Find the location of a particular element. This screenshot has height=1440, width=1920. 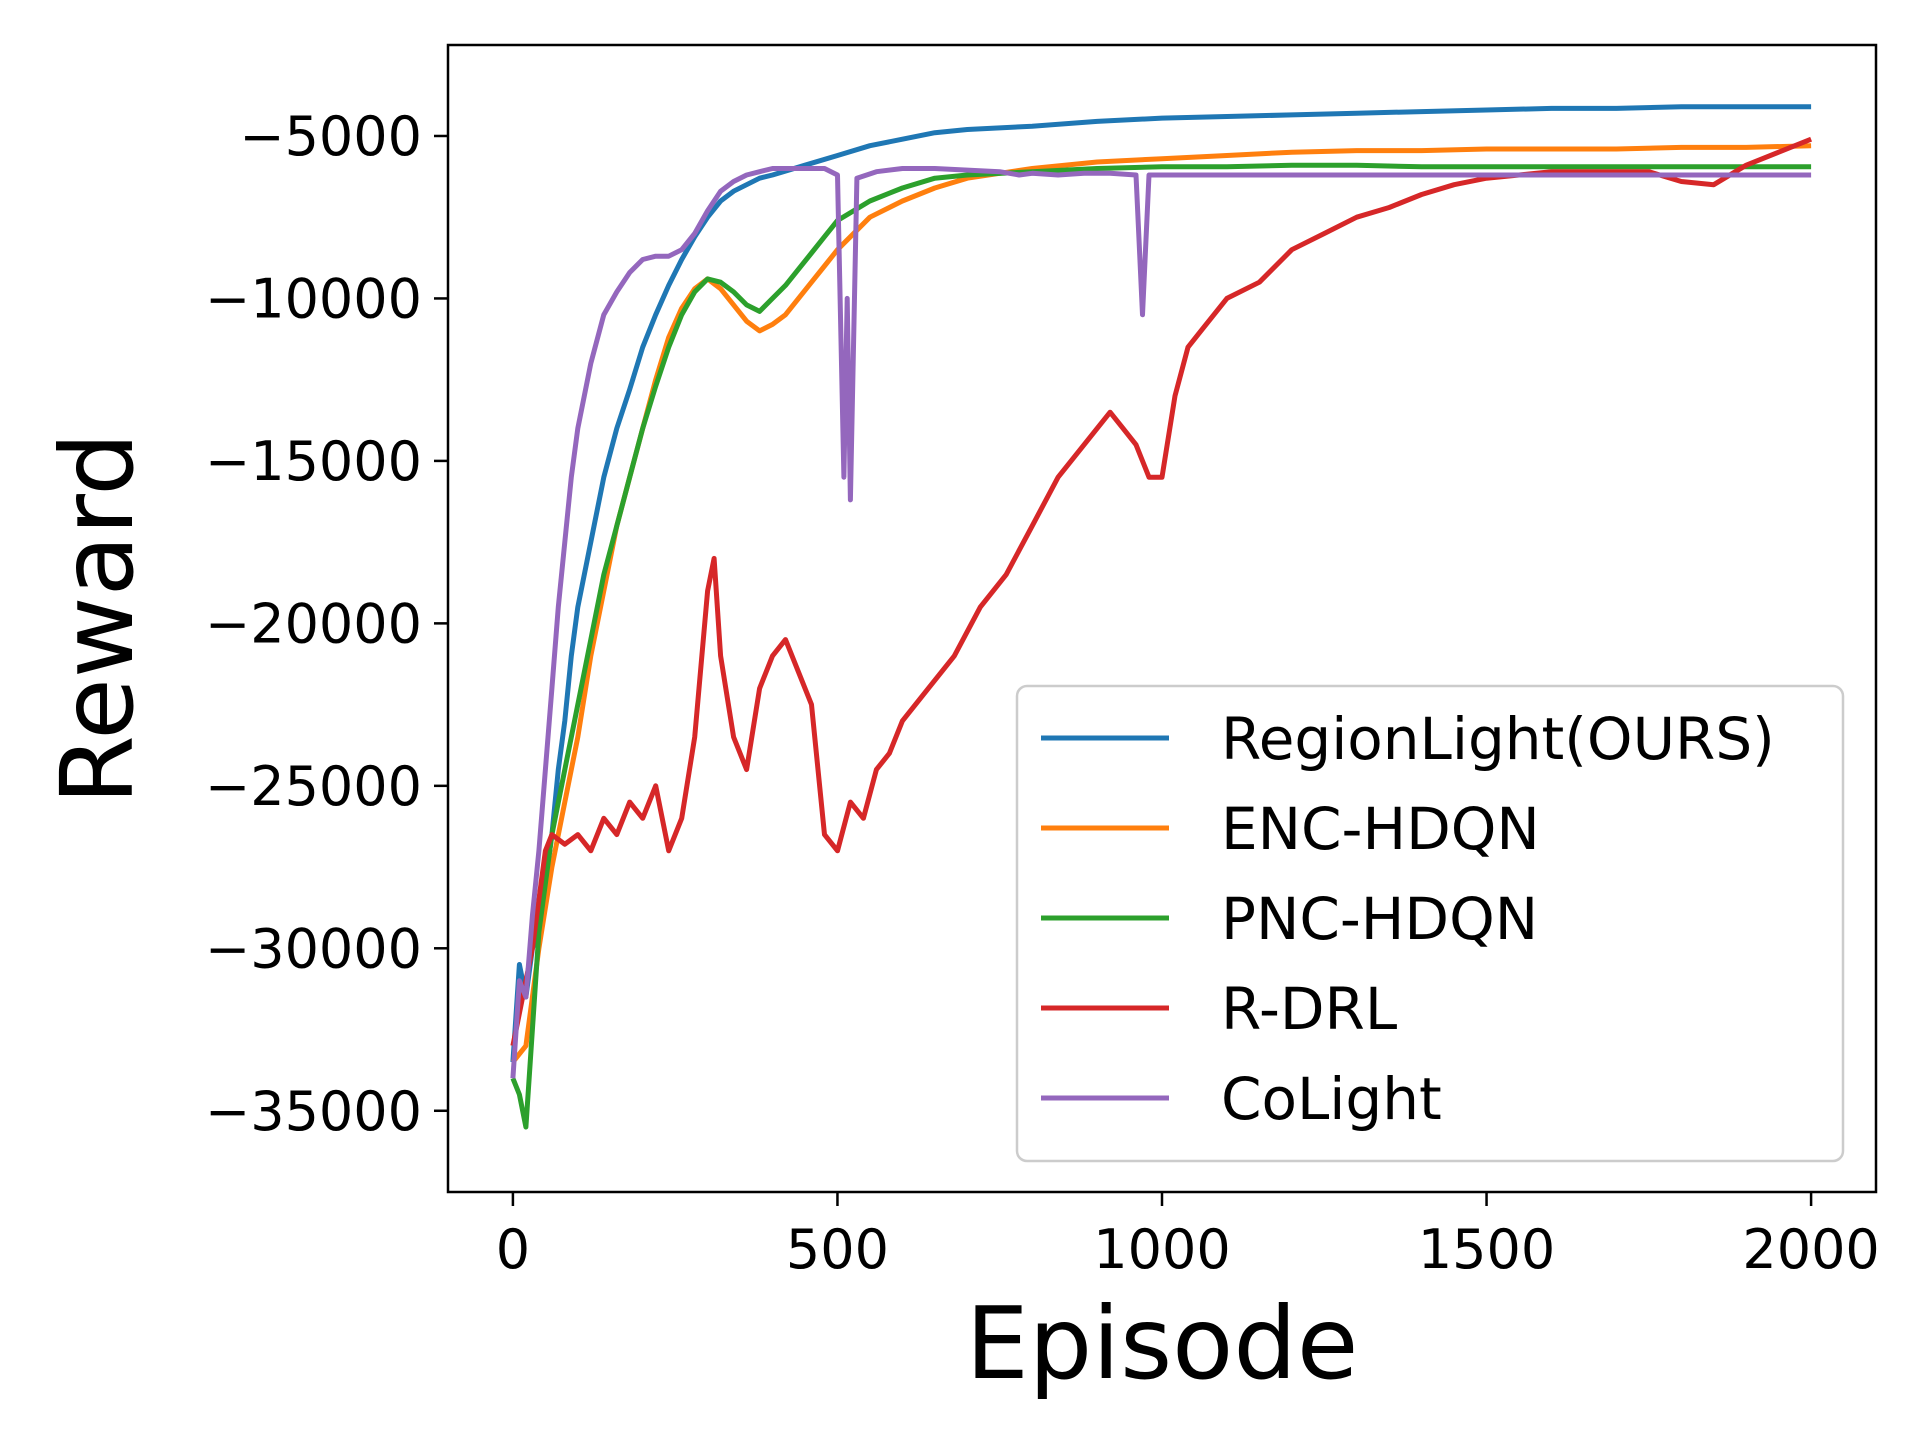

y-tick-label: −25000 is located at coordinates (313, 786).